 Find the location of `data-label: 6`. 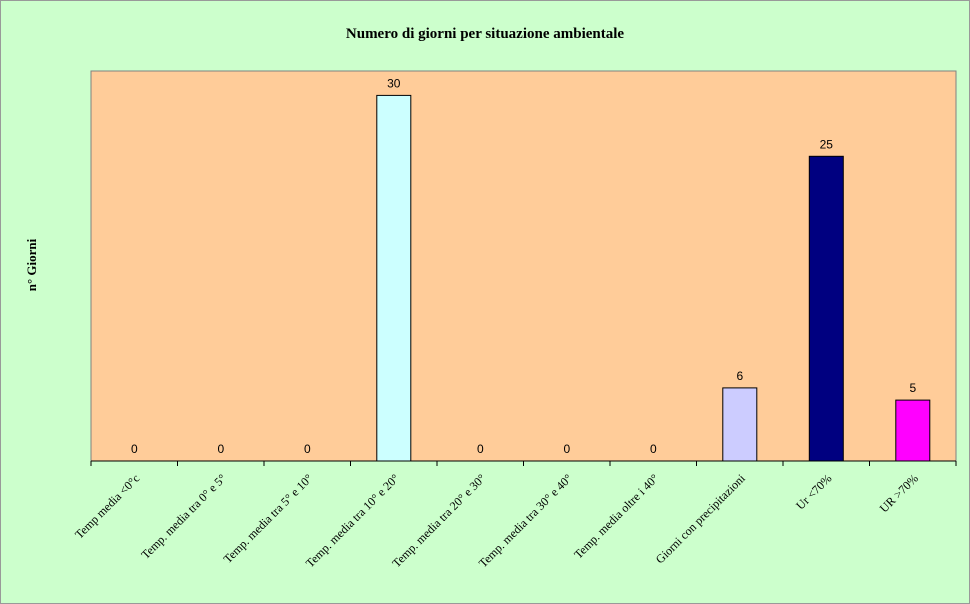

data-label: 6 is located at coordinates (739, 376).